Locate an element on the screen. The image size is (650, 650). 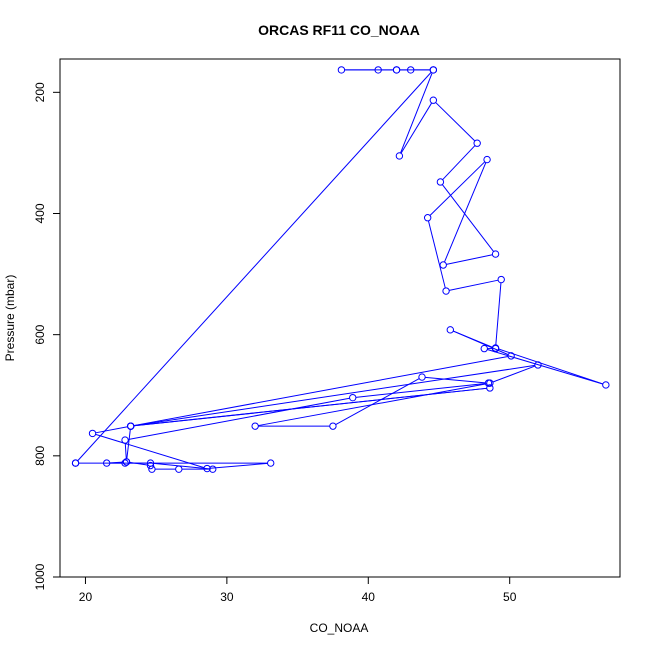
y-axis: 200 400 600 800 1000 is located at coordinates (46, 336).